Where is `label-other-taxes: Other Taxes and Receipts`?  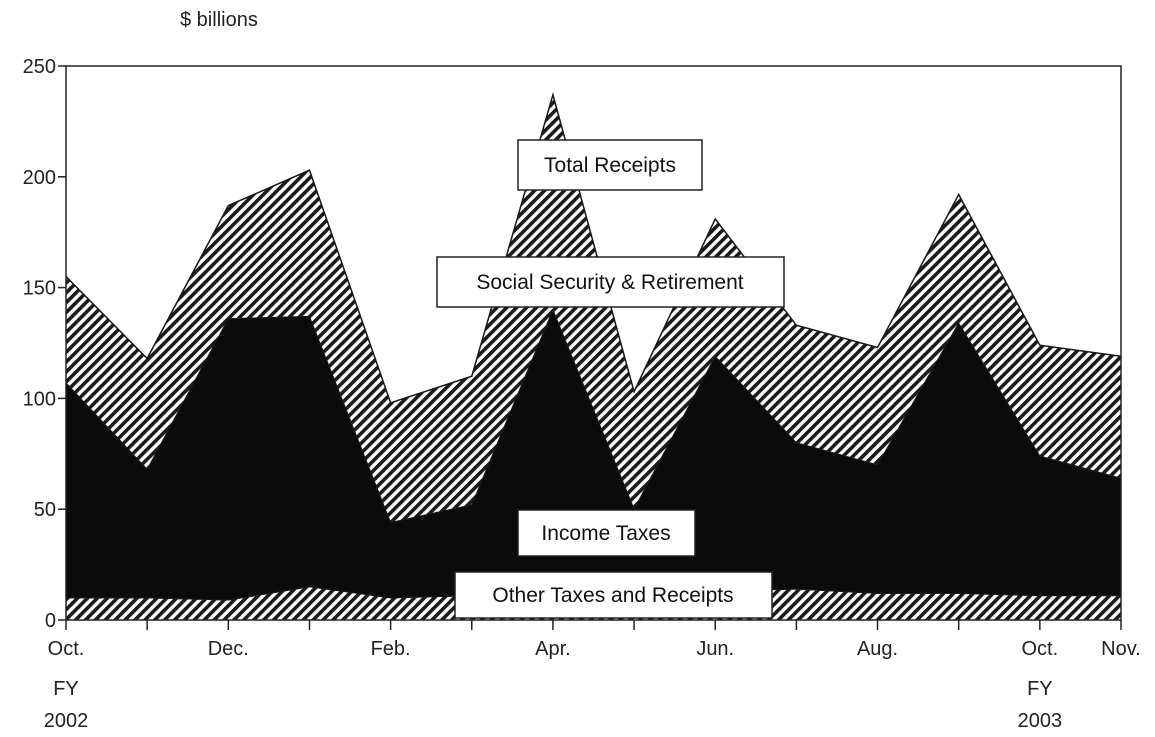
label-other-taxes: Other Taxes and Receipts is located at coordinates (613, 595).